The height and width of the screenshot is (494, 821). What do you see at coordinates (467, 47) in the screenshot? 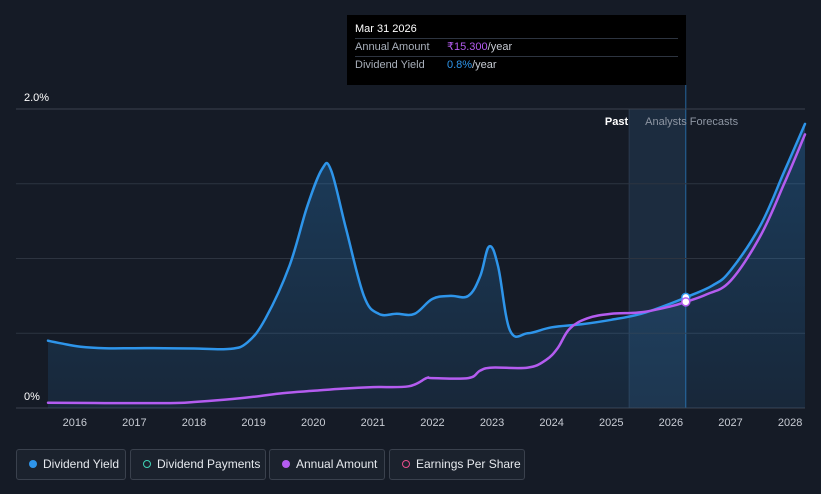
I see `tooltip-value: ₹15.300` at bounding box center [467, 47].